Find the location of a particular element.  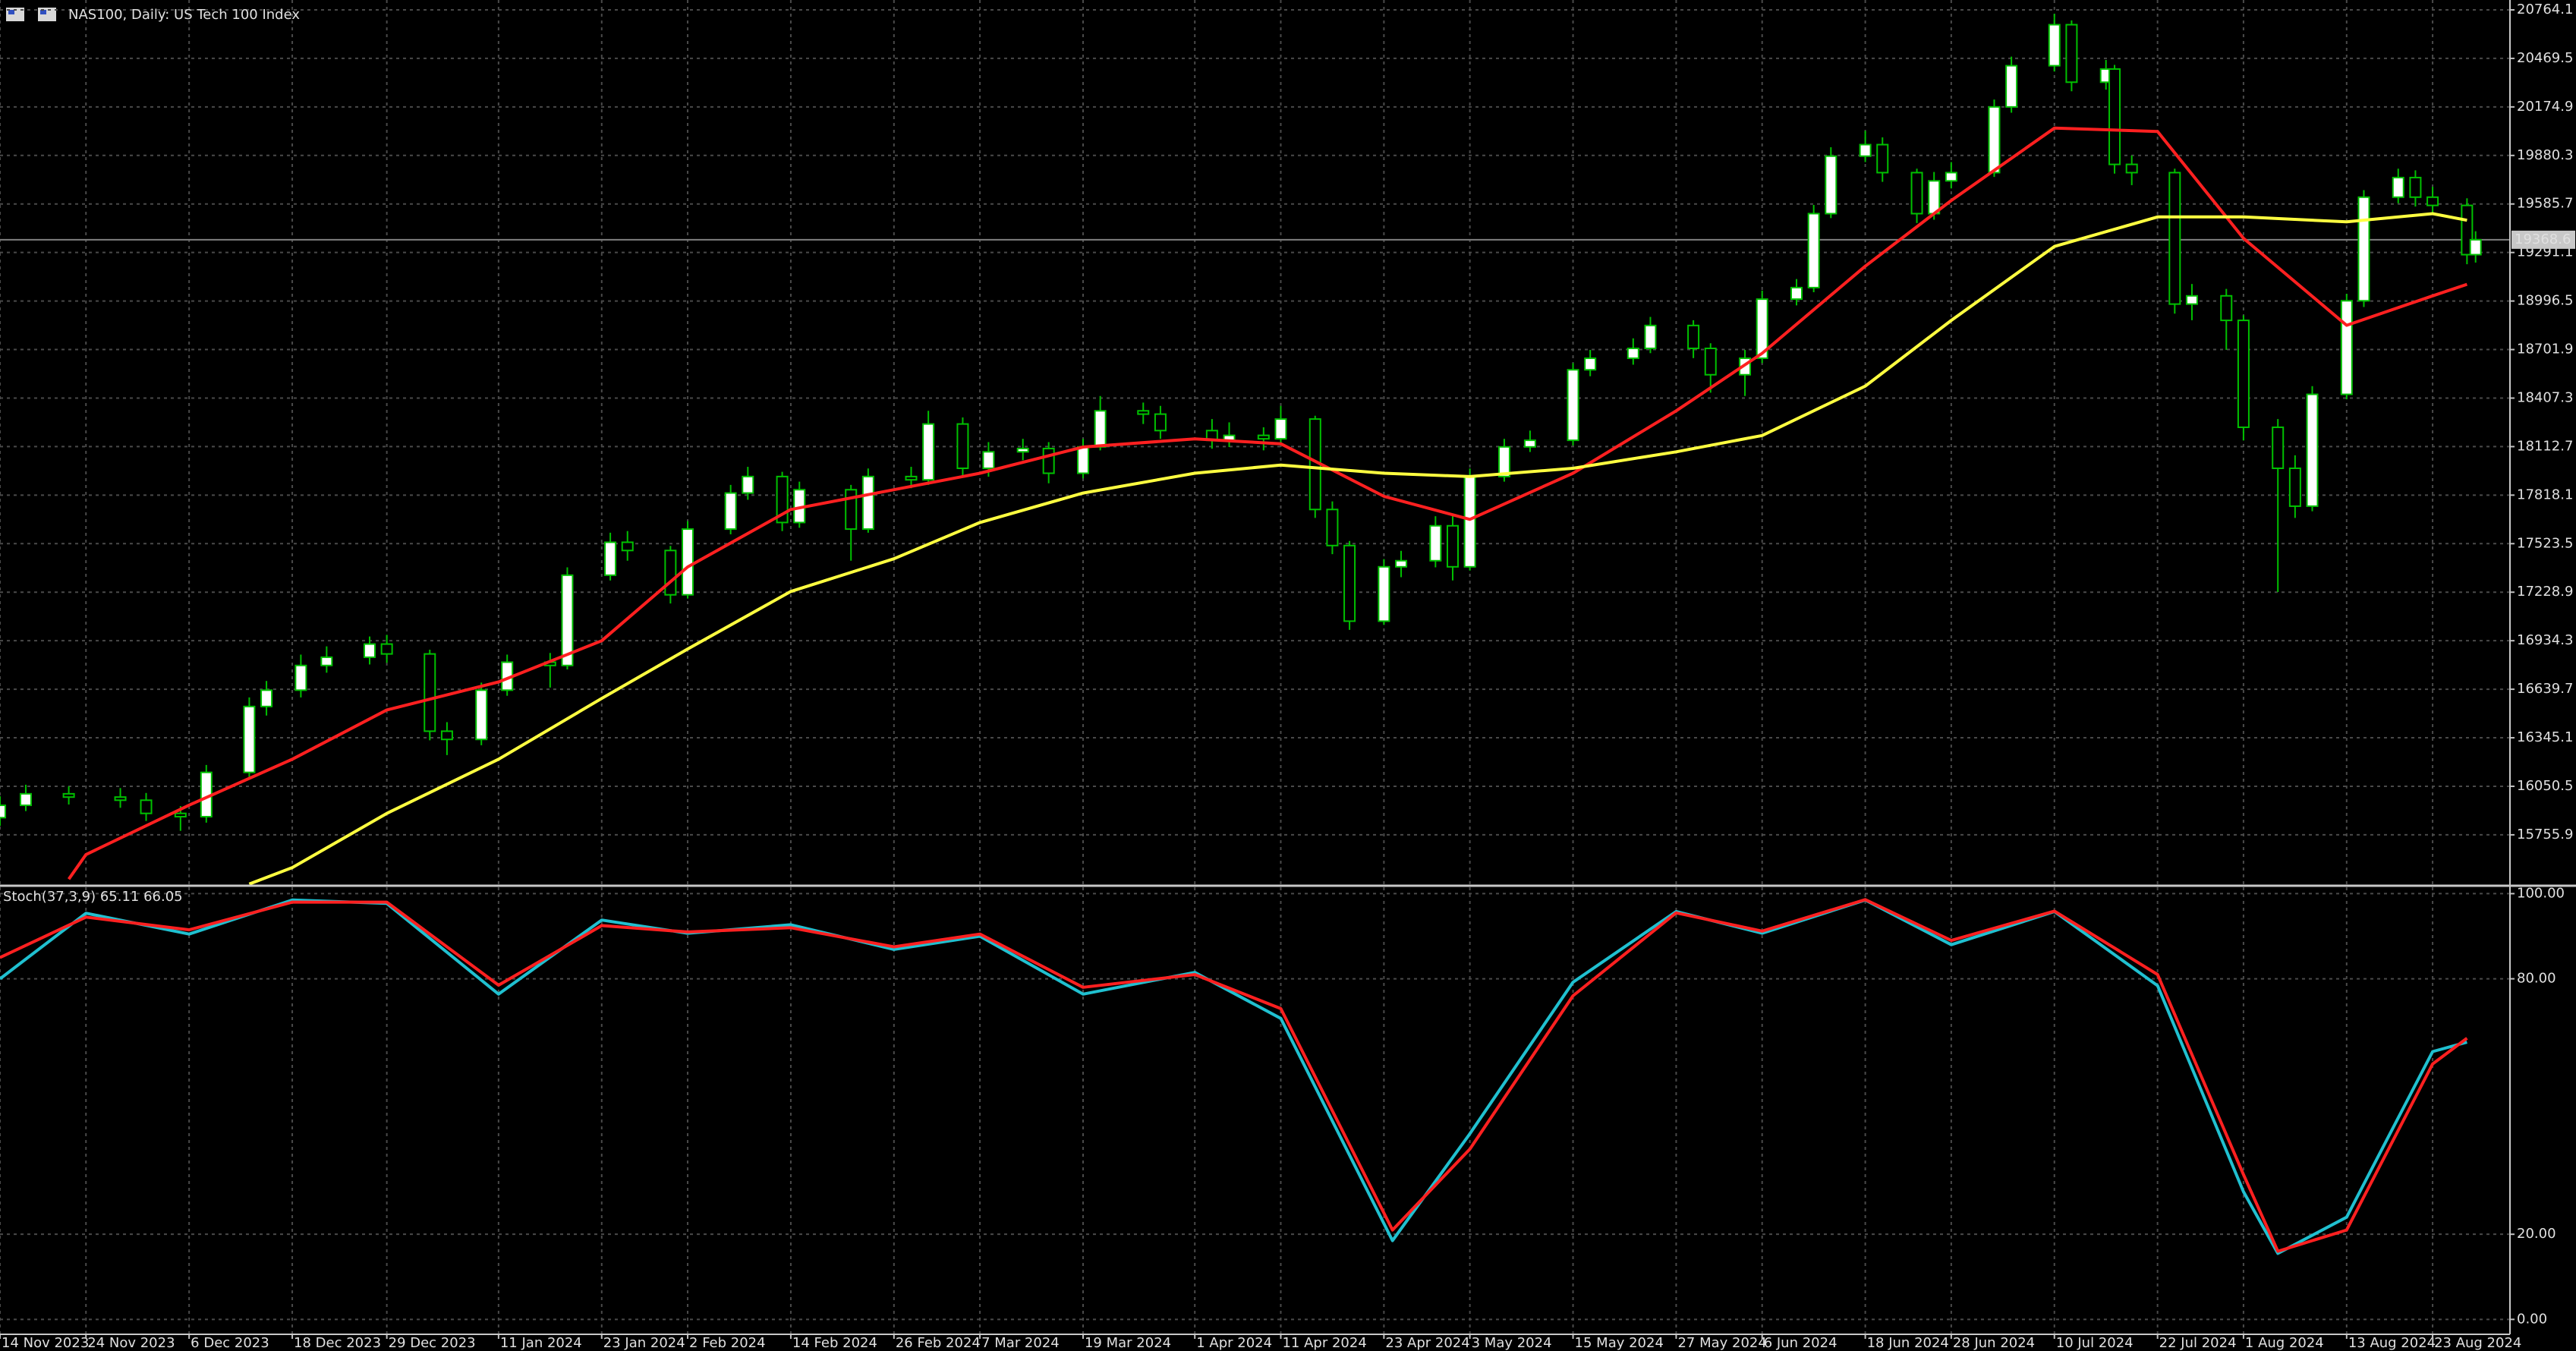

x-tick-label: 7 Mar 2024 is located at coordinates (1020, 1343).